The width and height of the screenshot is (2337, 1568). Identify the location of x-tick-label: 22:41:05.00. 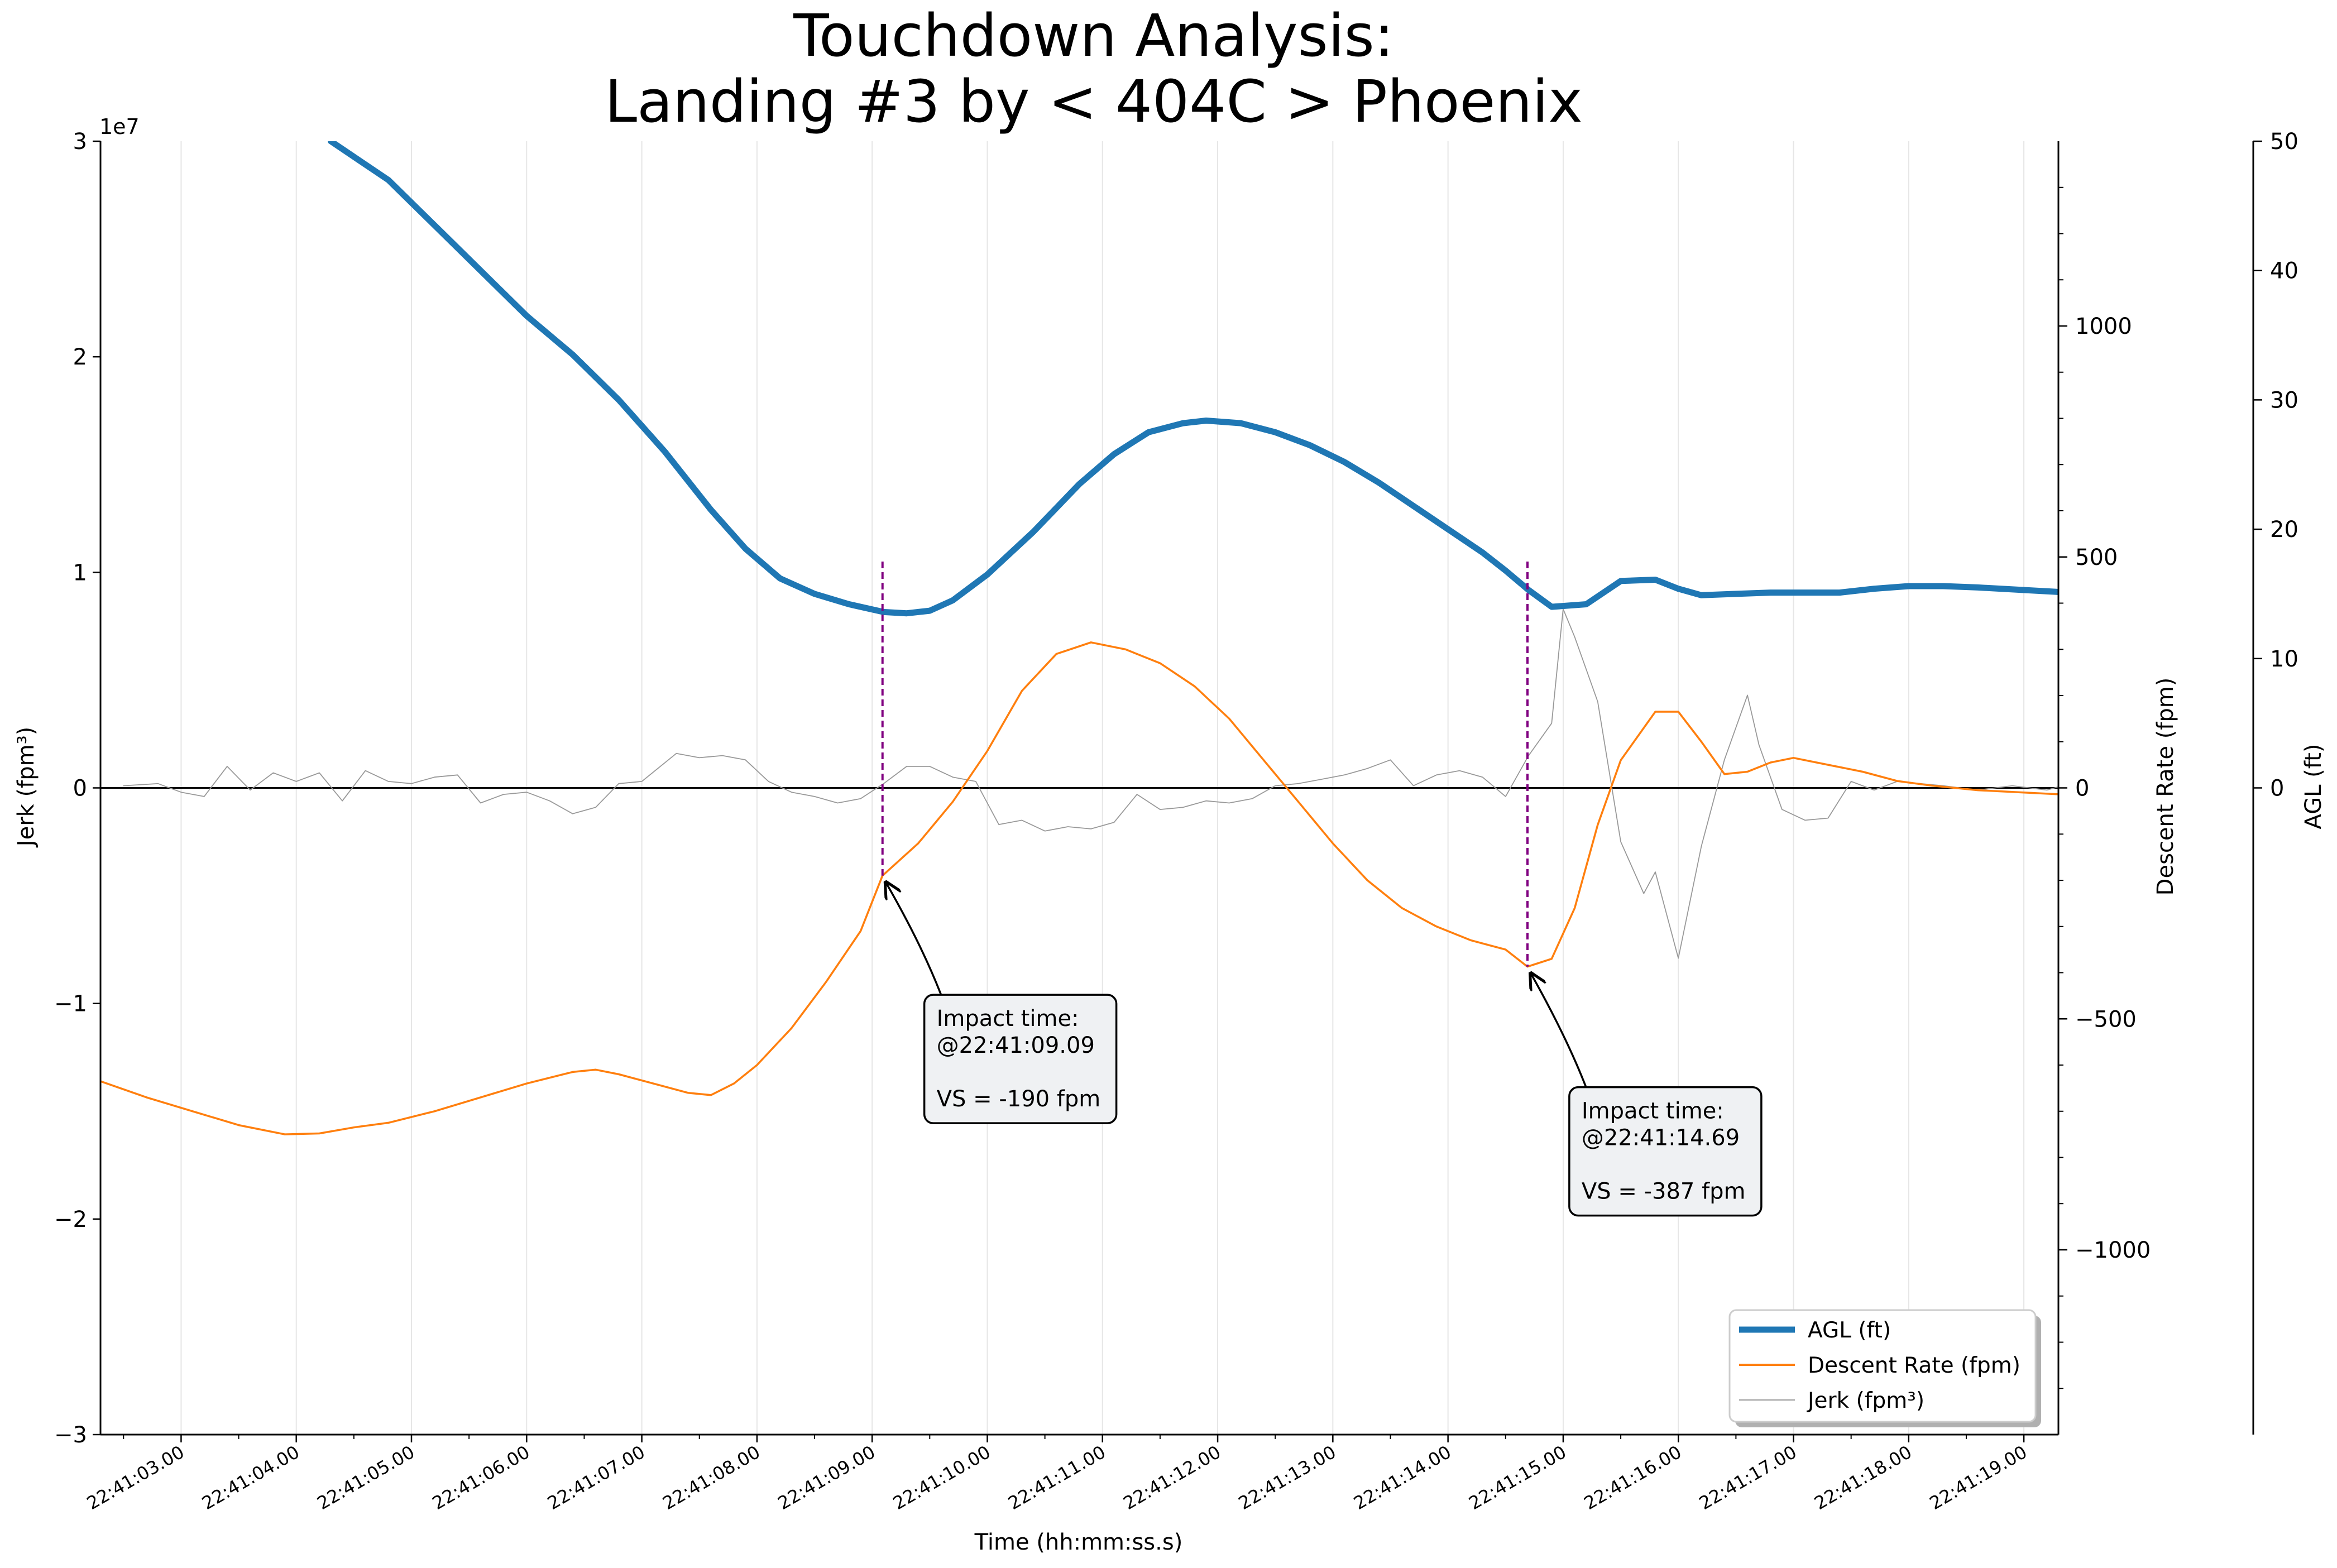
(365, 1477).